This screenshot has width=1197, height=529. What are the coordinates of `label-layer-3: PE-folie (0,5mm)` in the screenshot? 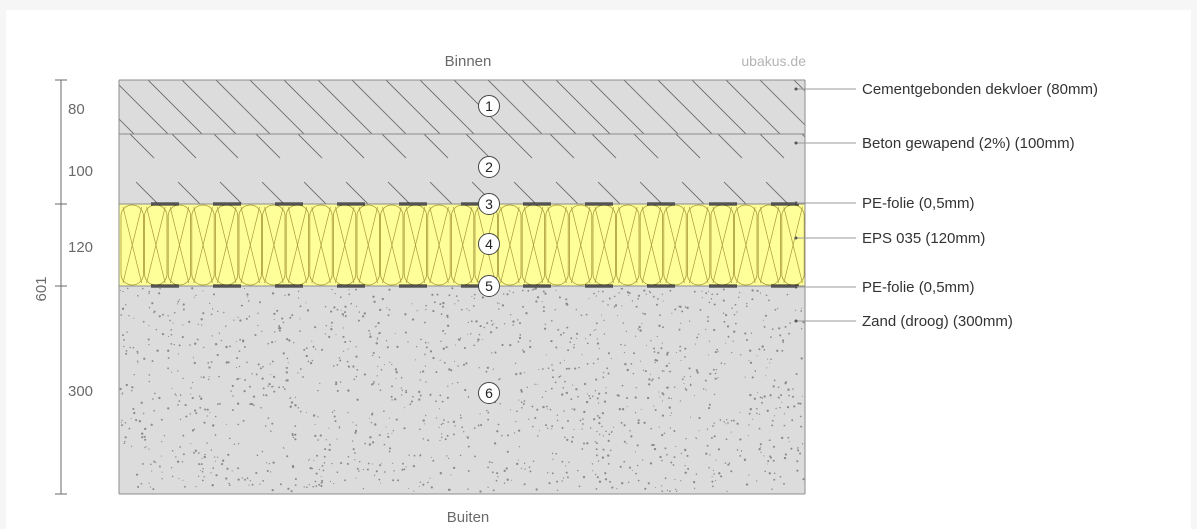 It's located at (918, 203).